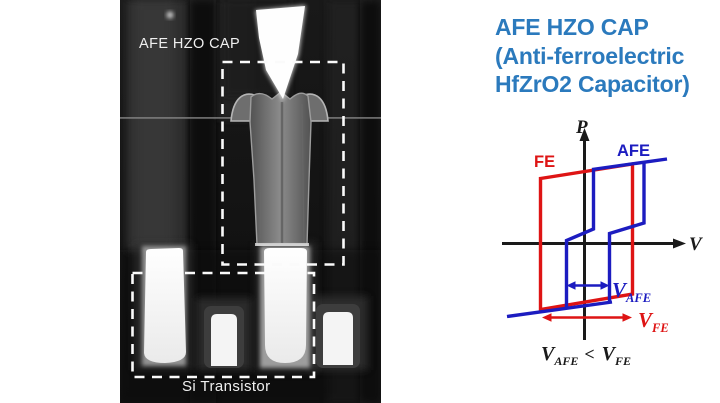  What do you see at coordinates (586, 355) in the screenshot?
I see `relation-formula: VAFE < VFE` at bounding box center [586, 355].